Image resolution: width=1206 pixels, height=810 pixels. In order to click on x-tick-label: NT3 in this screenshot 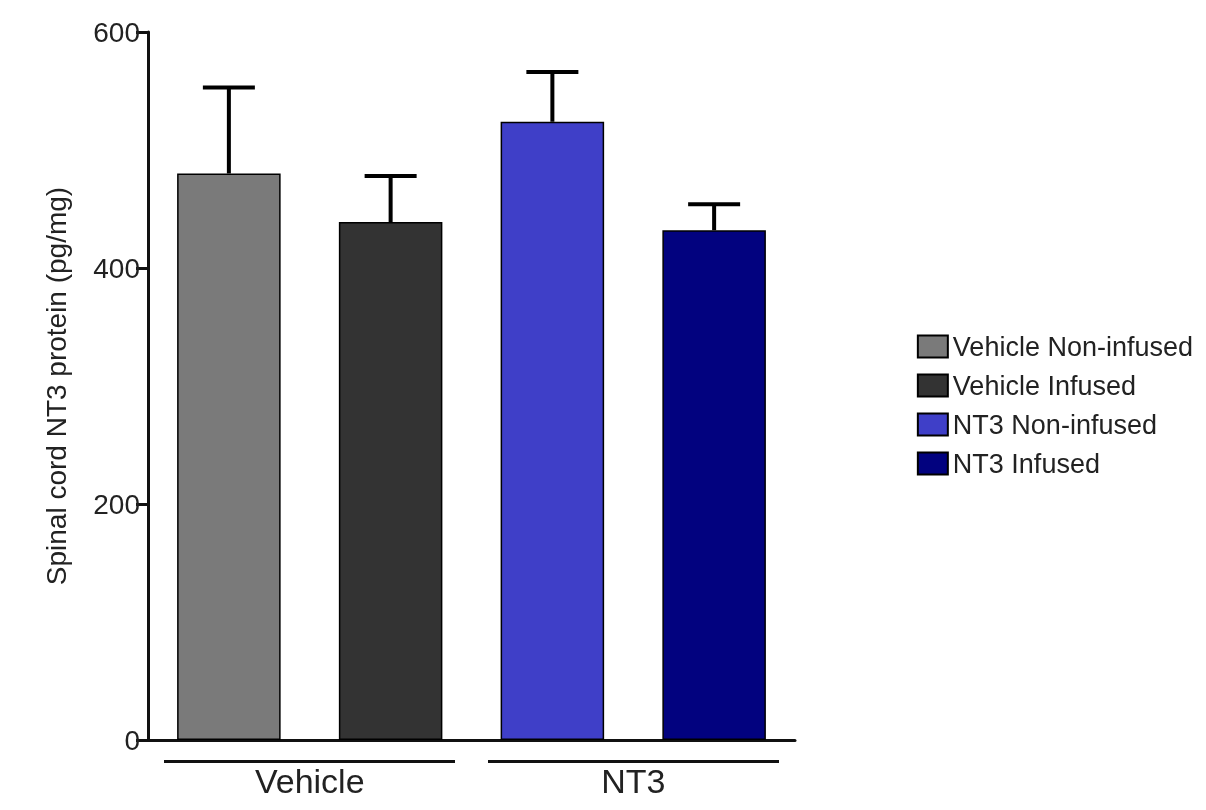, I will do `click(633, 781)`.